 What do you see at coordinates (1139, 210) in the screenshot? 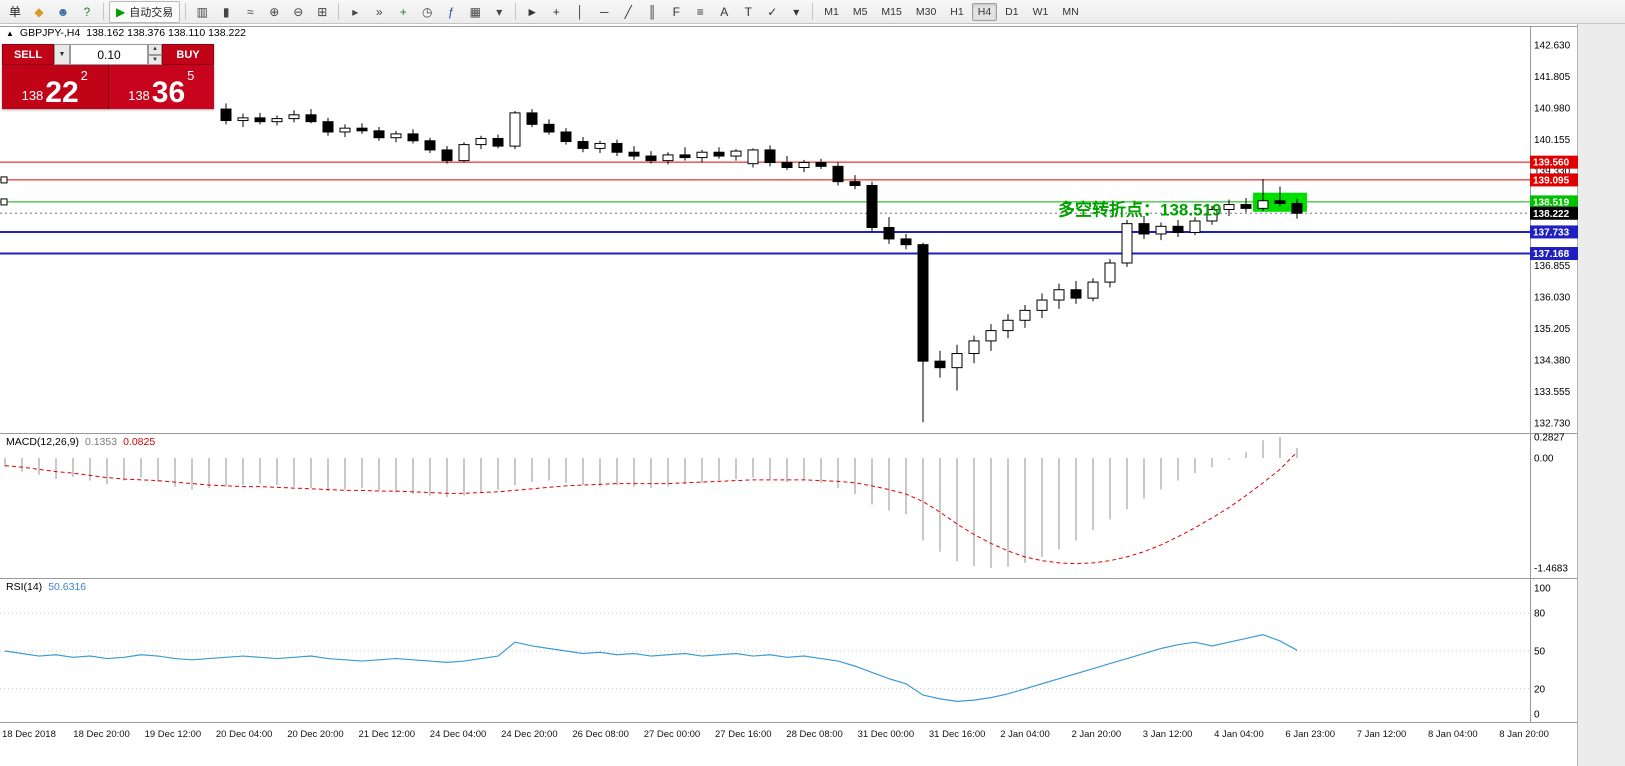
I see `annotation-text: 多空转折点：138.519` at bounding box center [1139, 210].